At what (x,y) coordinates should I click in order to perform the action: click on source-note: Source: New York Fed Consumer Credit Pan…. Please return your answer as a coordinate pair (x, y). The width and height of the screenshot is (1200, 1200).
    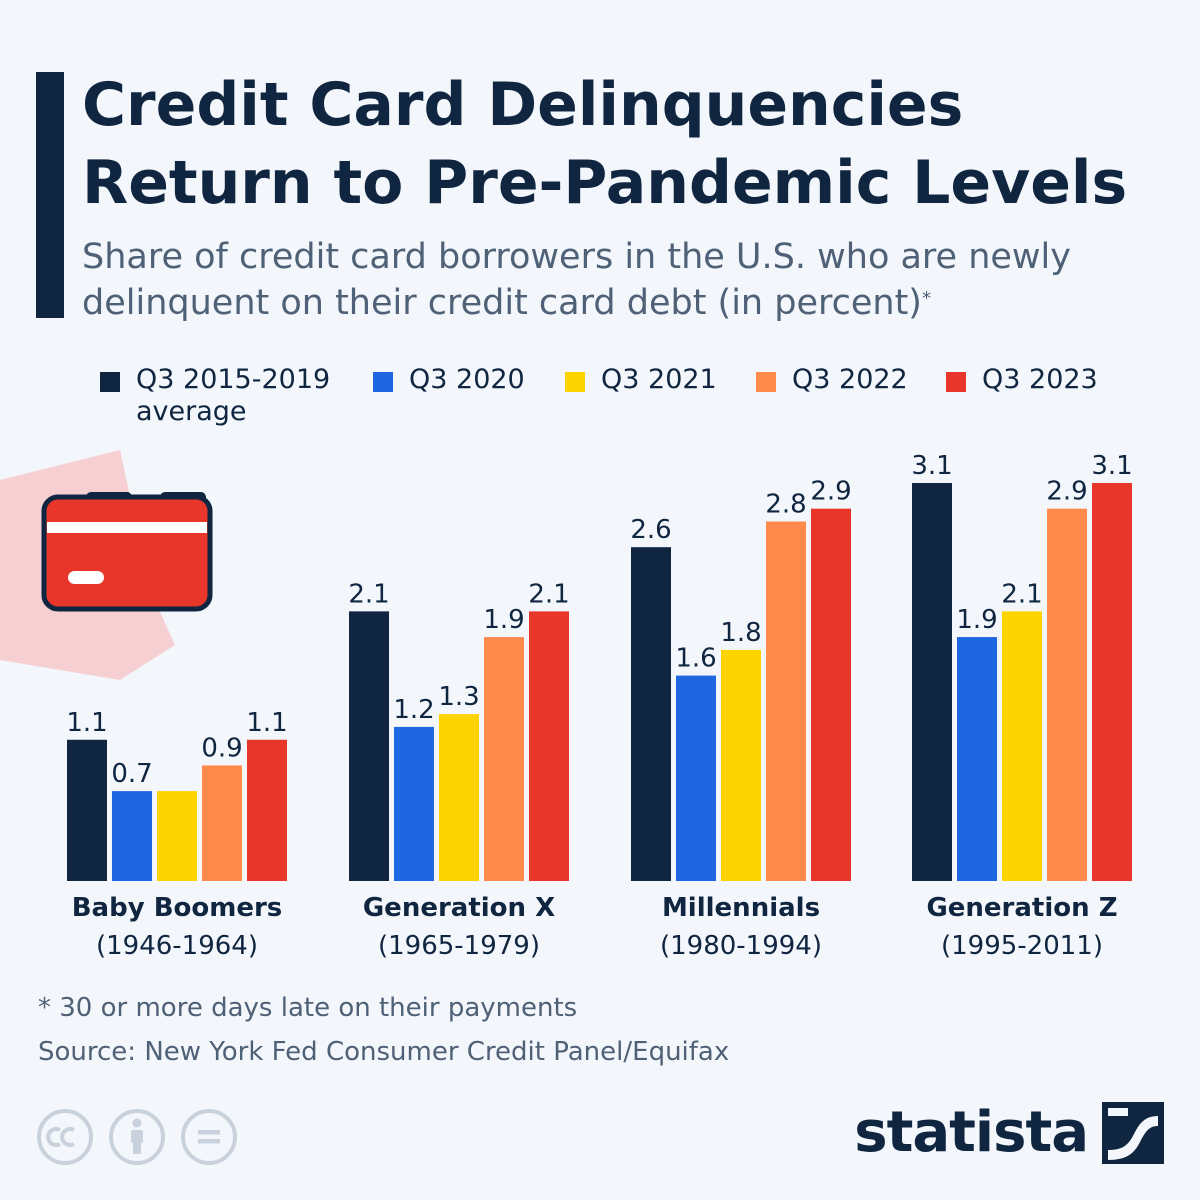
    Looking at the image, I should click on (384, 1052).